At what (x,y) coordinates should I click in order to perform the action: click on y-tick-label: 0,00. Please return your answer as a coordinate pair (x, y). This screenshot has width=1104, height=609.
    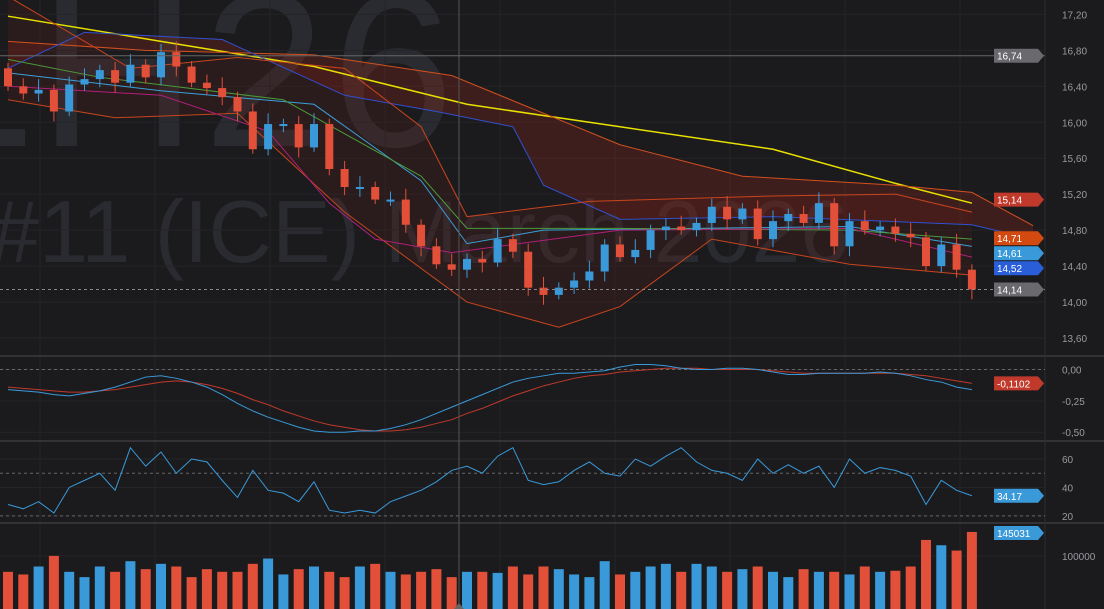
    Looking at the image, I should click on (1072, 371).